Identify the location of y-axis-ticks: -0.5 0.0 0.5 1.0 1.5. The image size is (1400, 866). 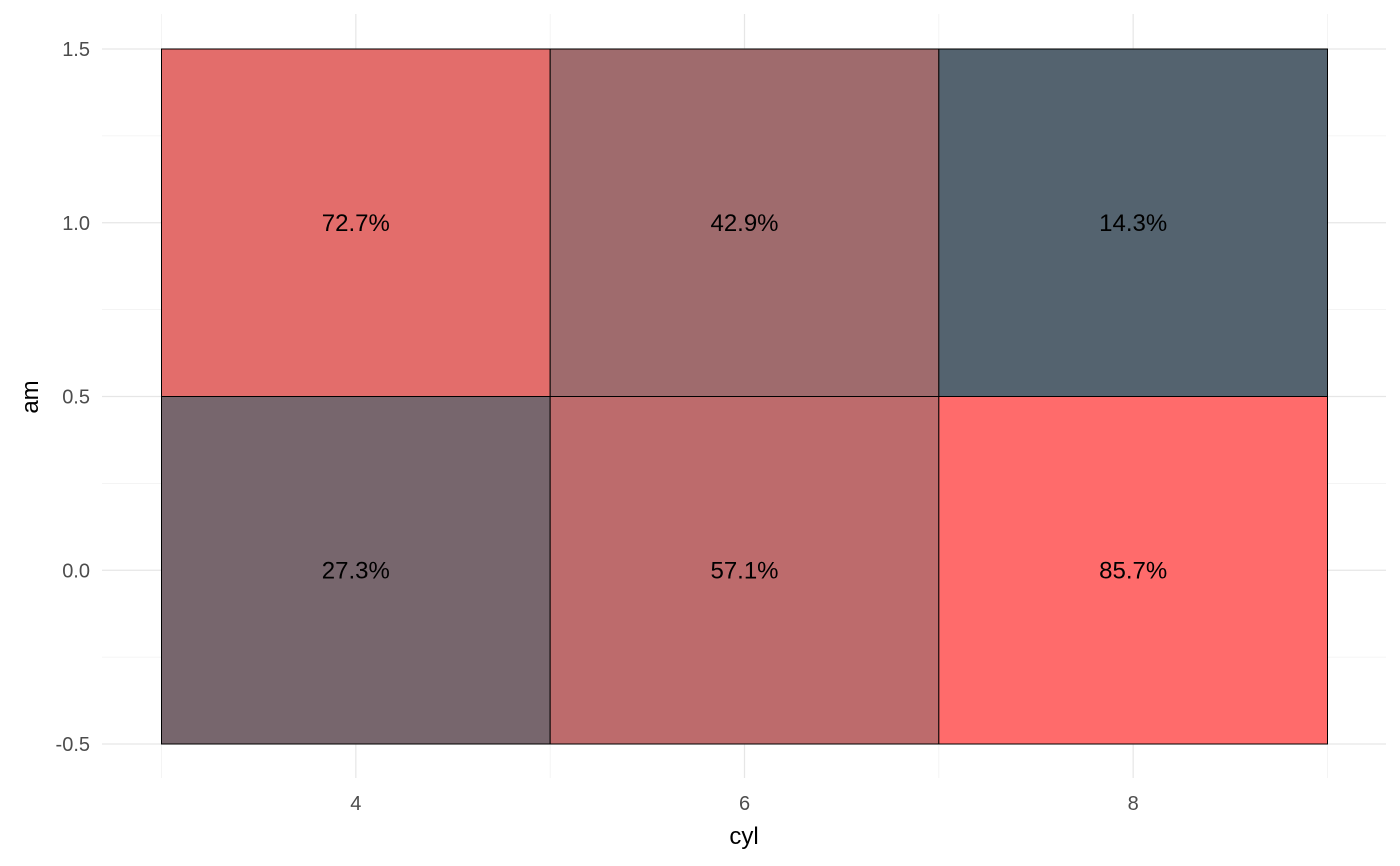
(73, 397).